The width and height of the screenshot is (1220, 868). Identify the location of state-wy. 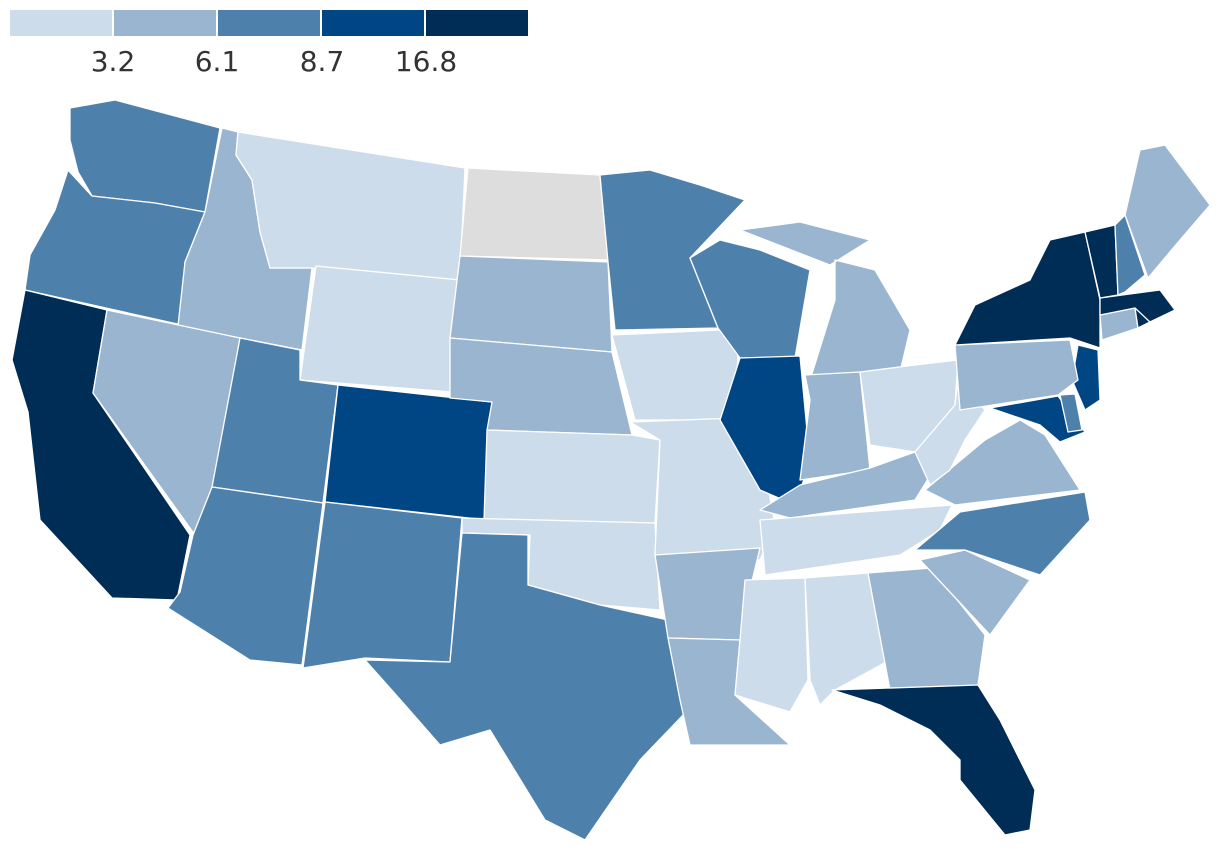
(380, 329).